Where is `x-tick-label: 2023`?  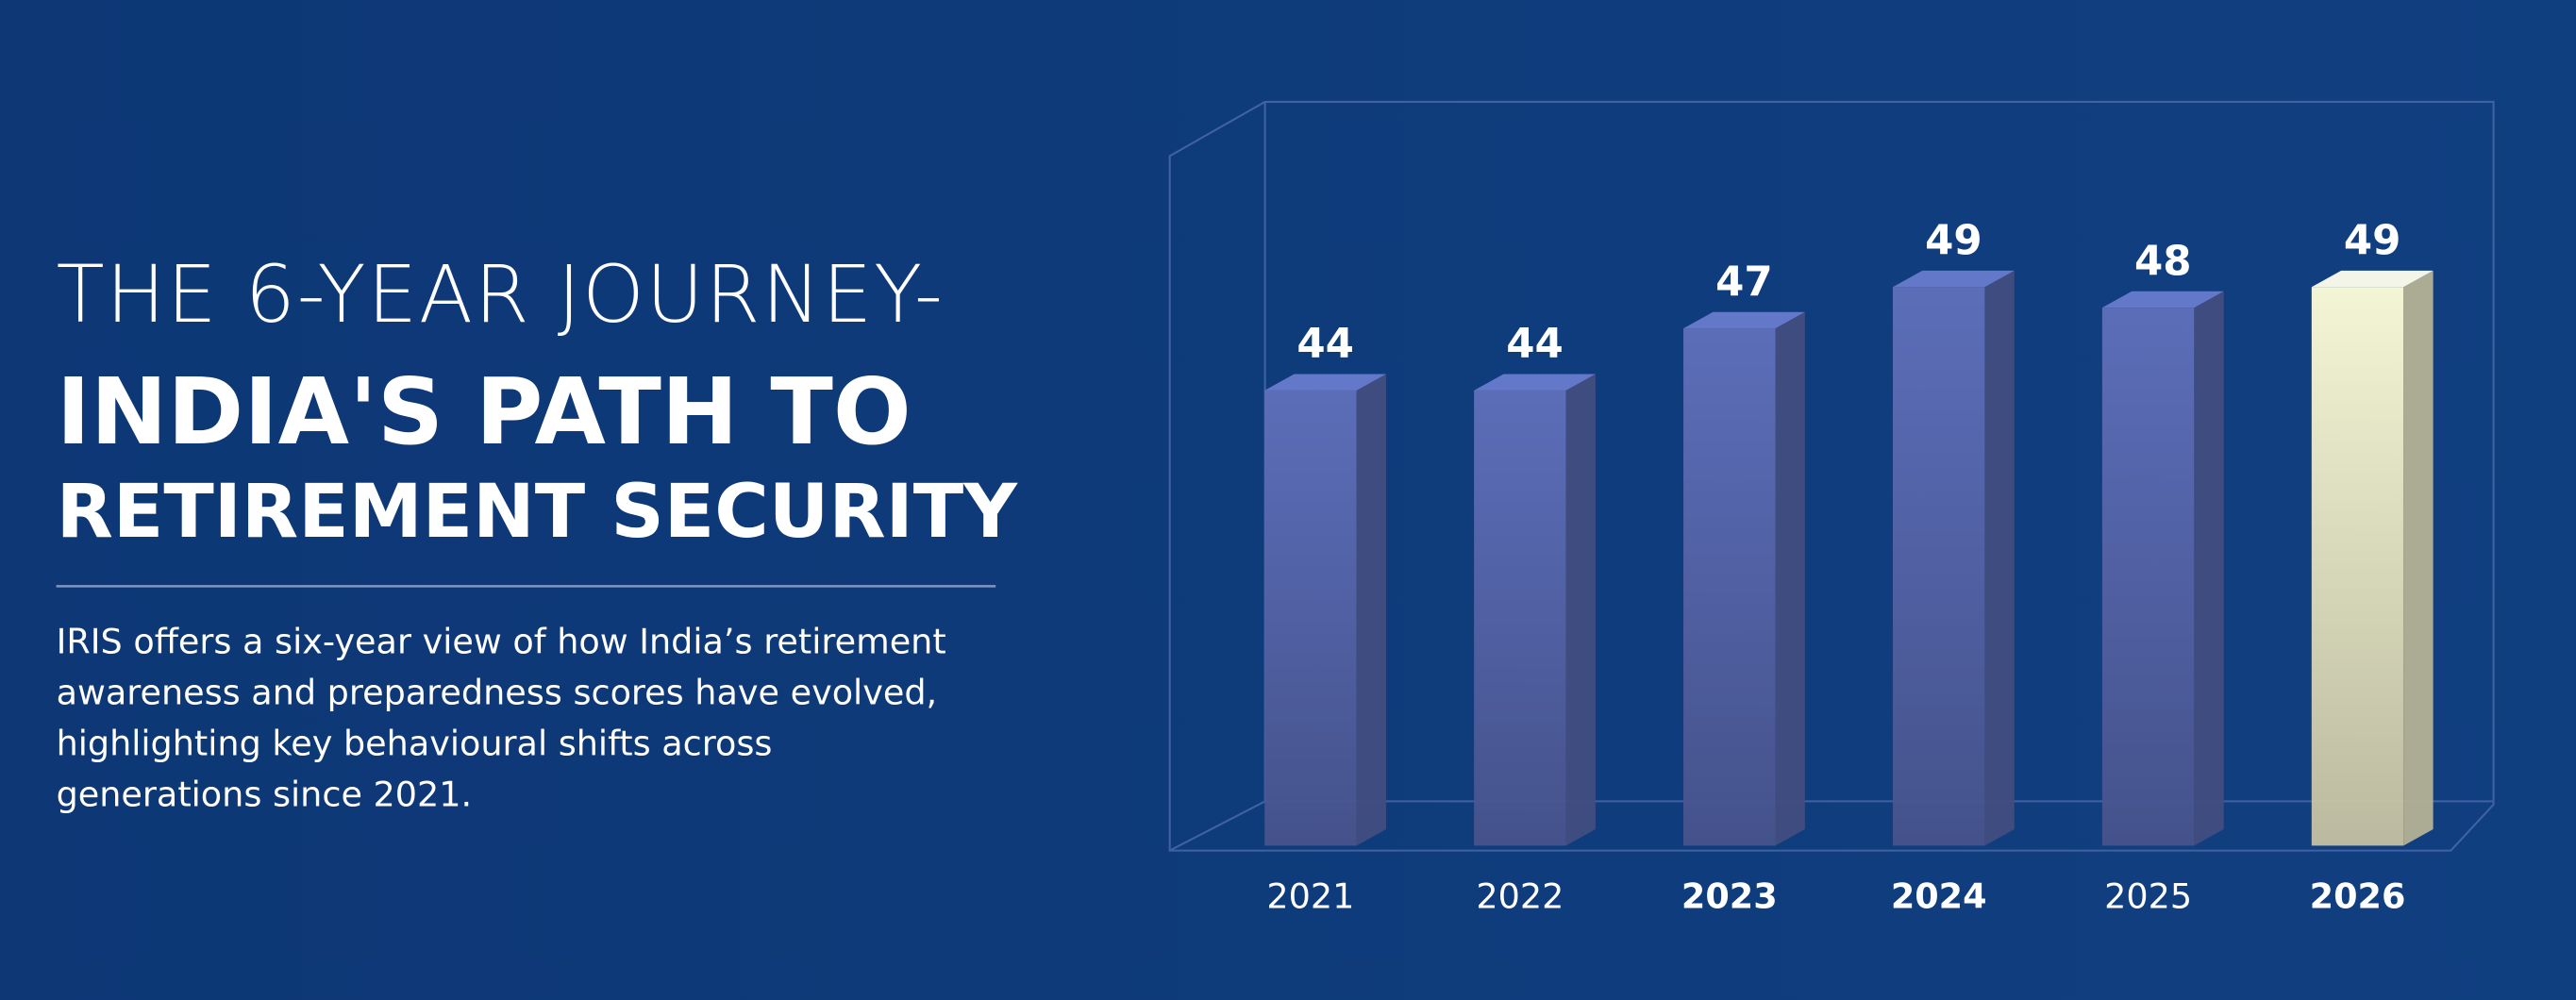 x-tick-label: 2023 is located at coordinates (1729, 897).